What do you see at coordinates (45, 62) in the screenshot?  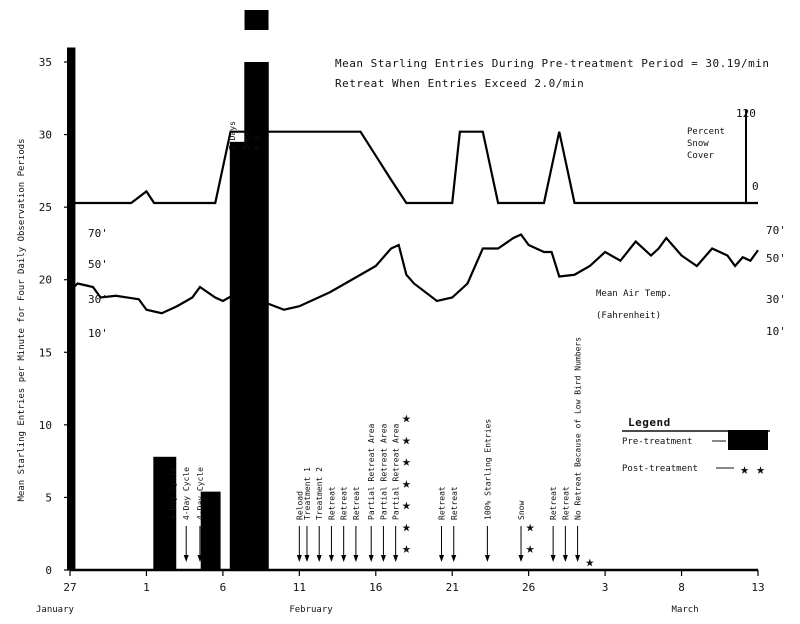 I see `y-tick-label: 35` at bounding box center [45, 62].